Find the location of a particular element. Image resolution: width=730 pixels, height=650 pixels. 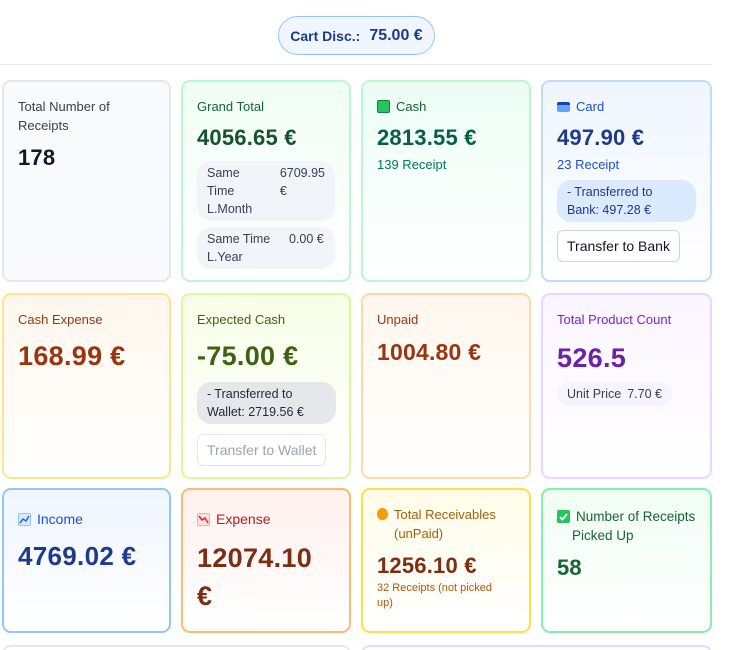

card-title-row: Card is located at coordinates (626, 106).